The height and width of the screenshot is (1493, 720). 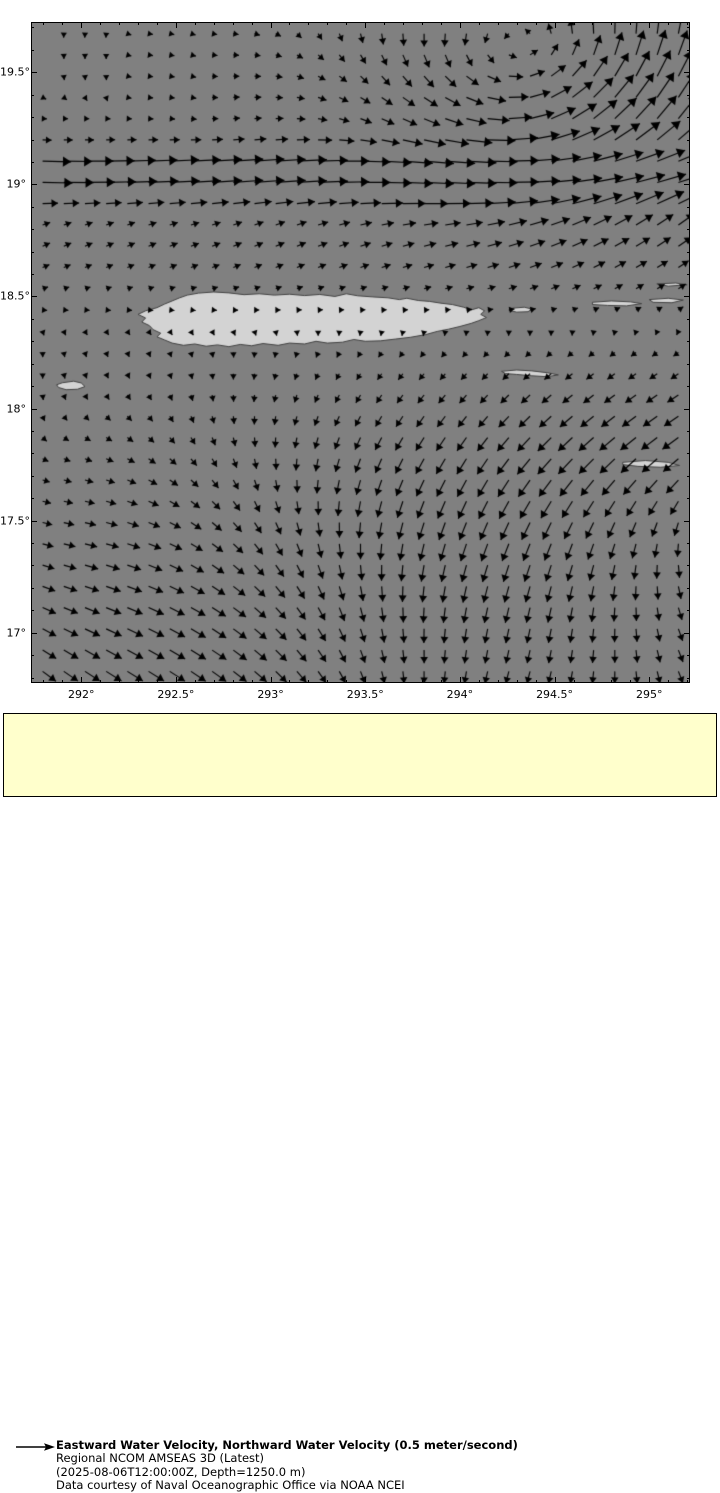 I want to click on reference-vector-arrow-icon, so click(x=35, y=1447).